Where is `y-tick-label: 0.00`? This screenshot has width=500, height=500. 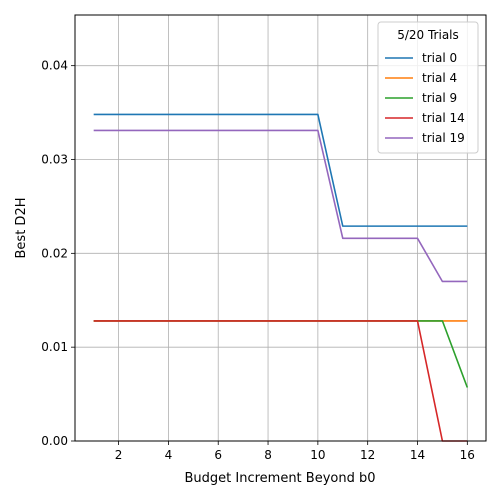 y-tick-label: 0.00 is located at coordinates (54, 441).